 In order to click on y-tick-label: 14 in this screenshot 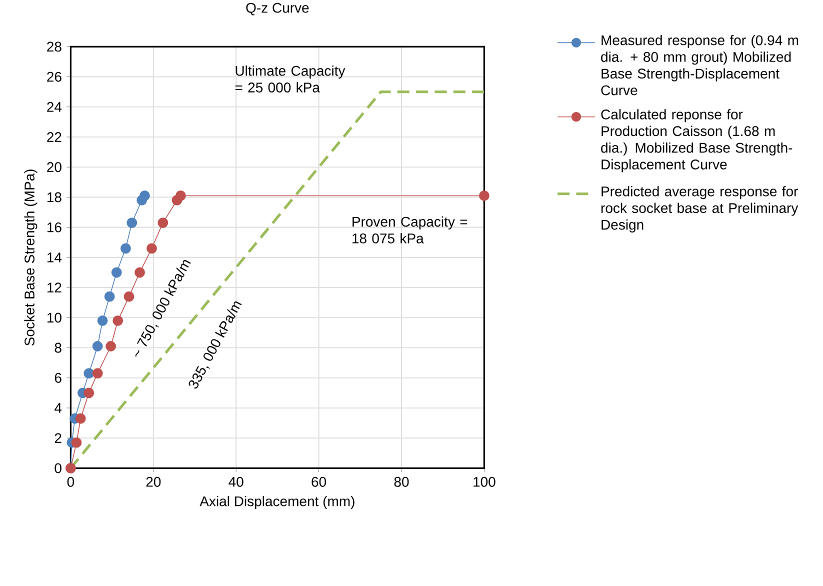, I will do `click(54, 257)`.